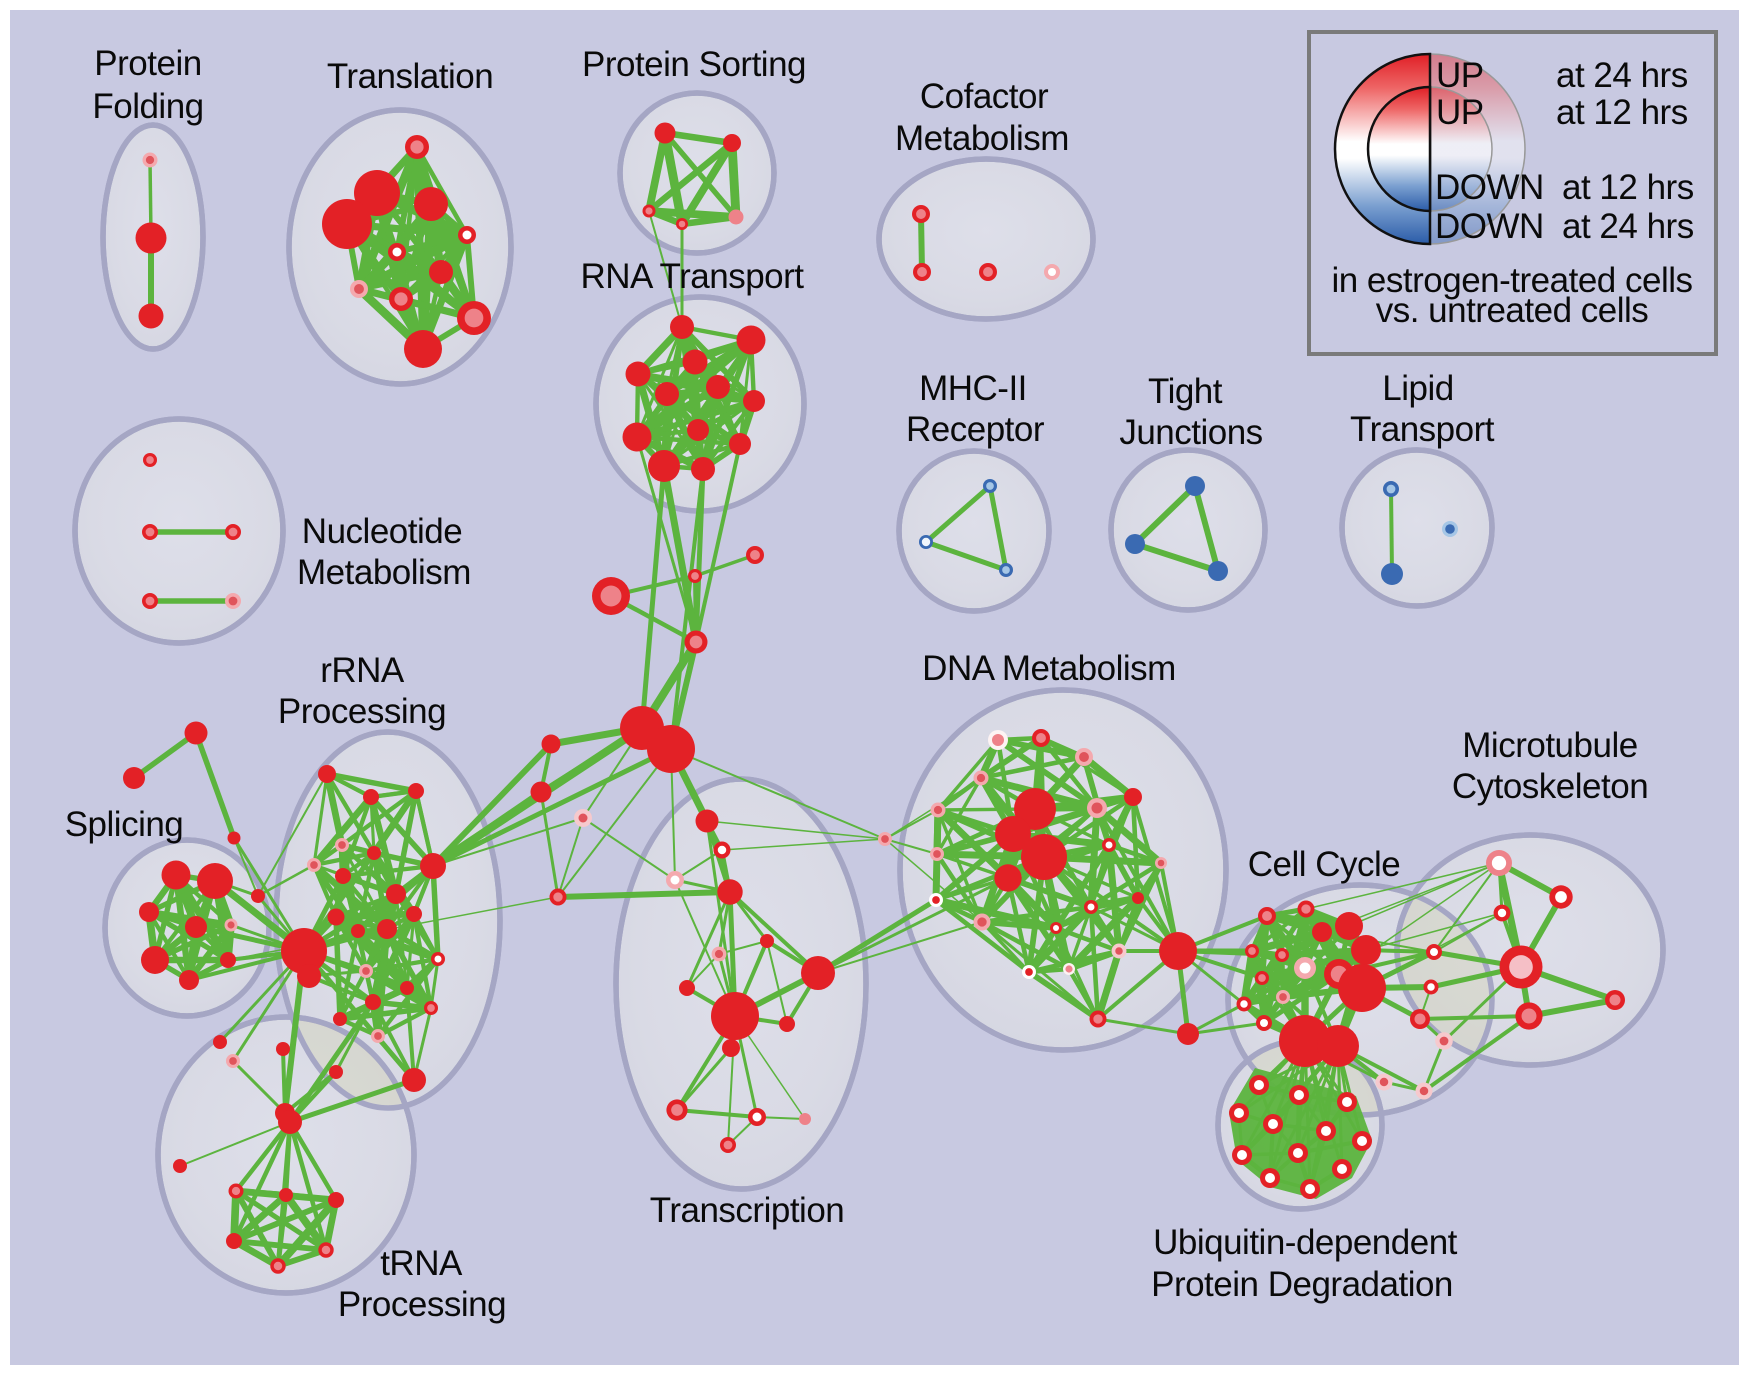 Image resolution: width=1750 pixels, height=1381 pixels. What do you see at coordinates (147, 63) in the screenshot?
I see `svg-text: Protein` at bounding box center [147, 63].